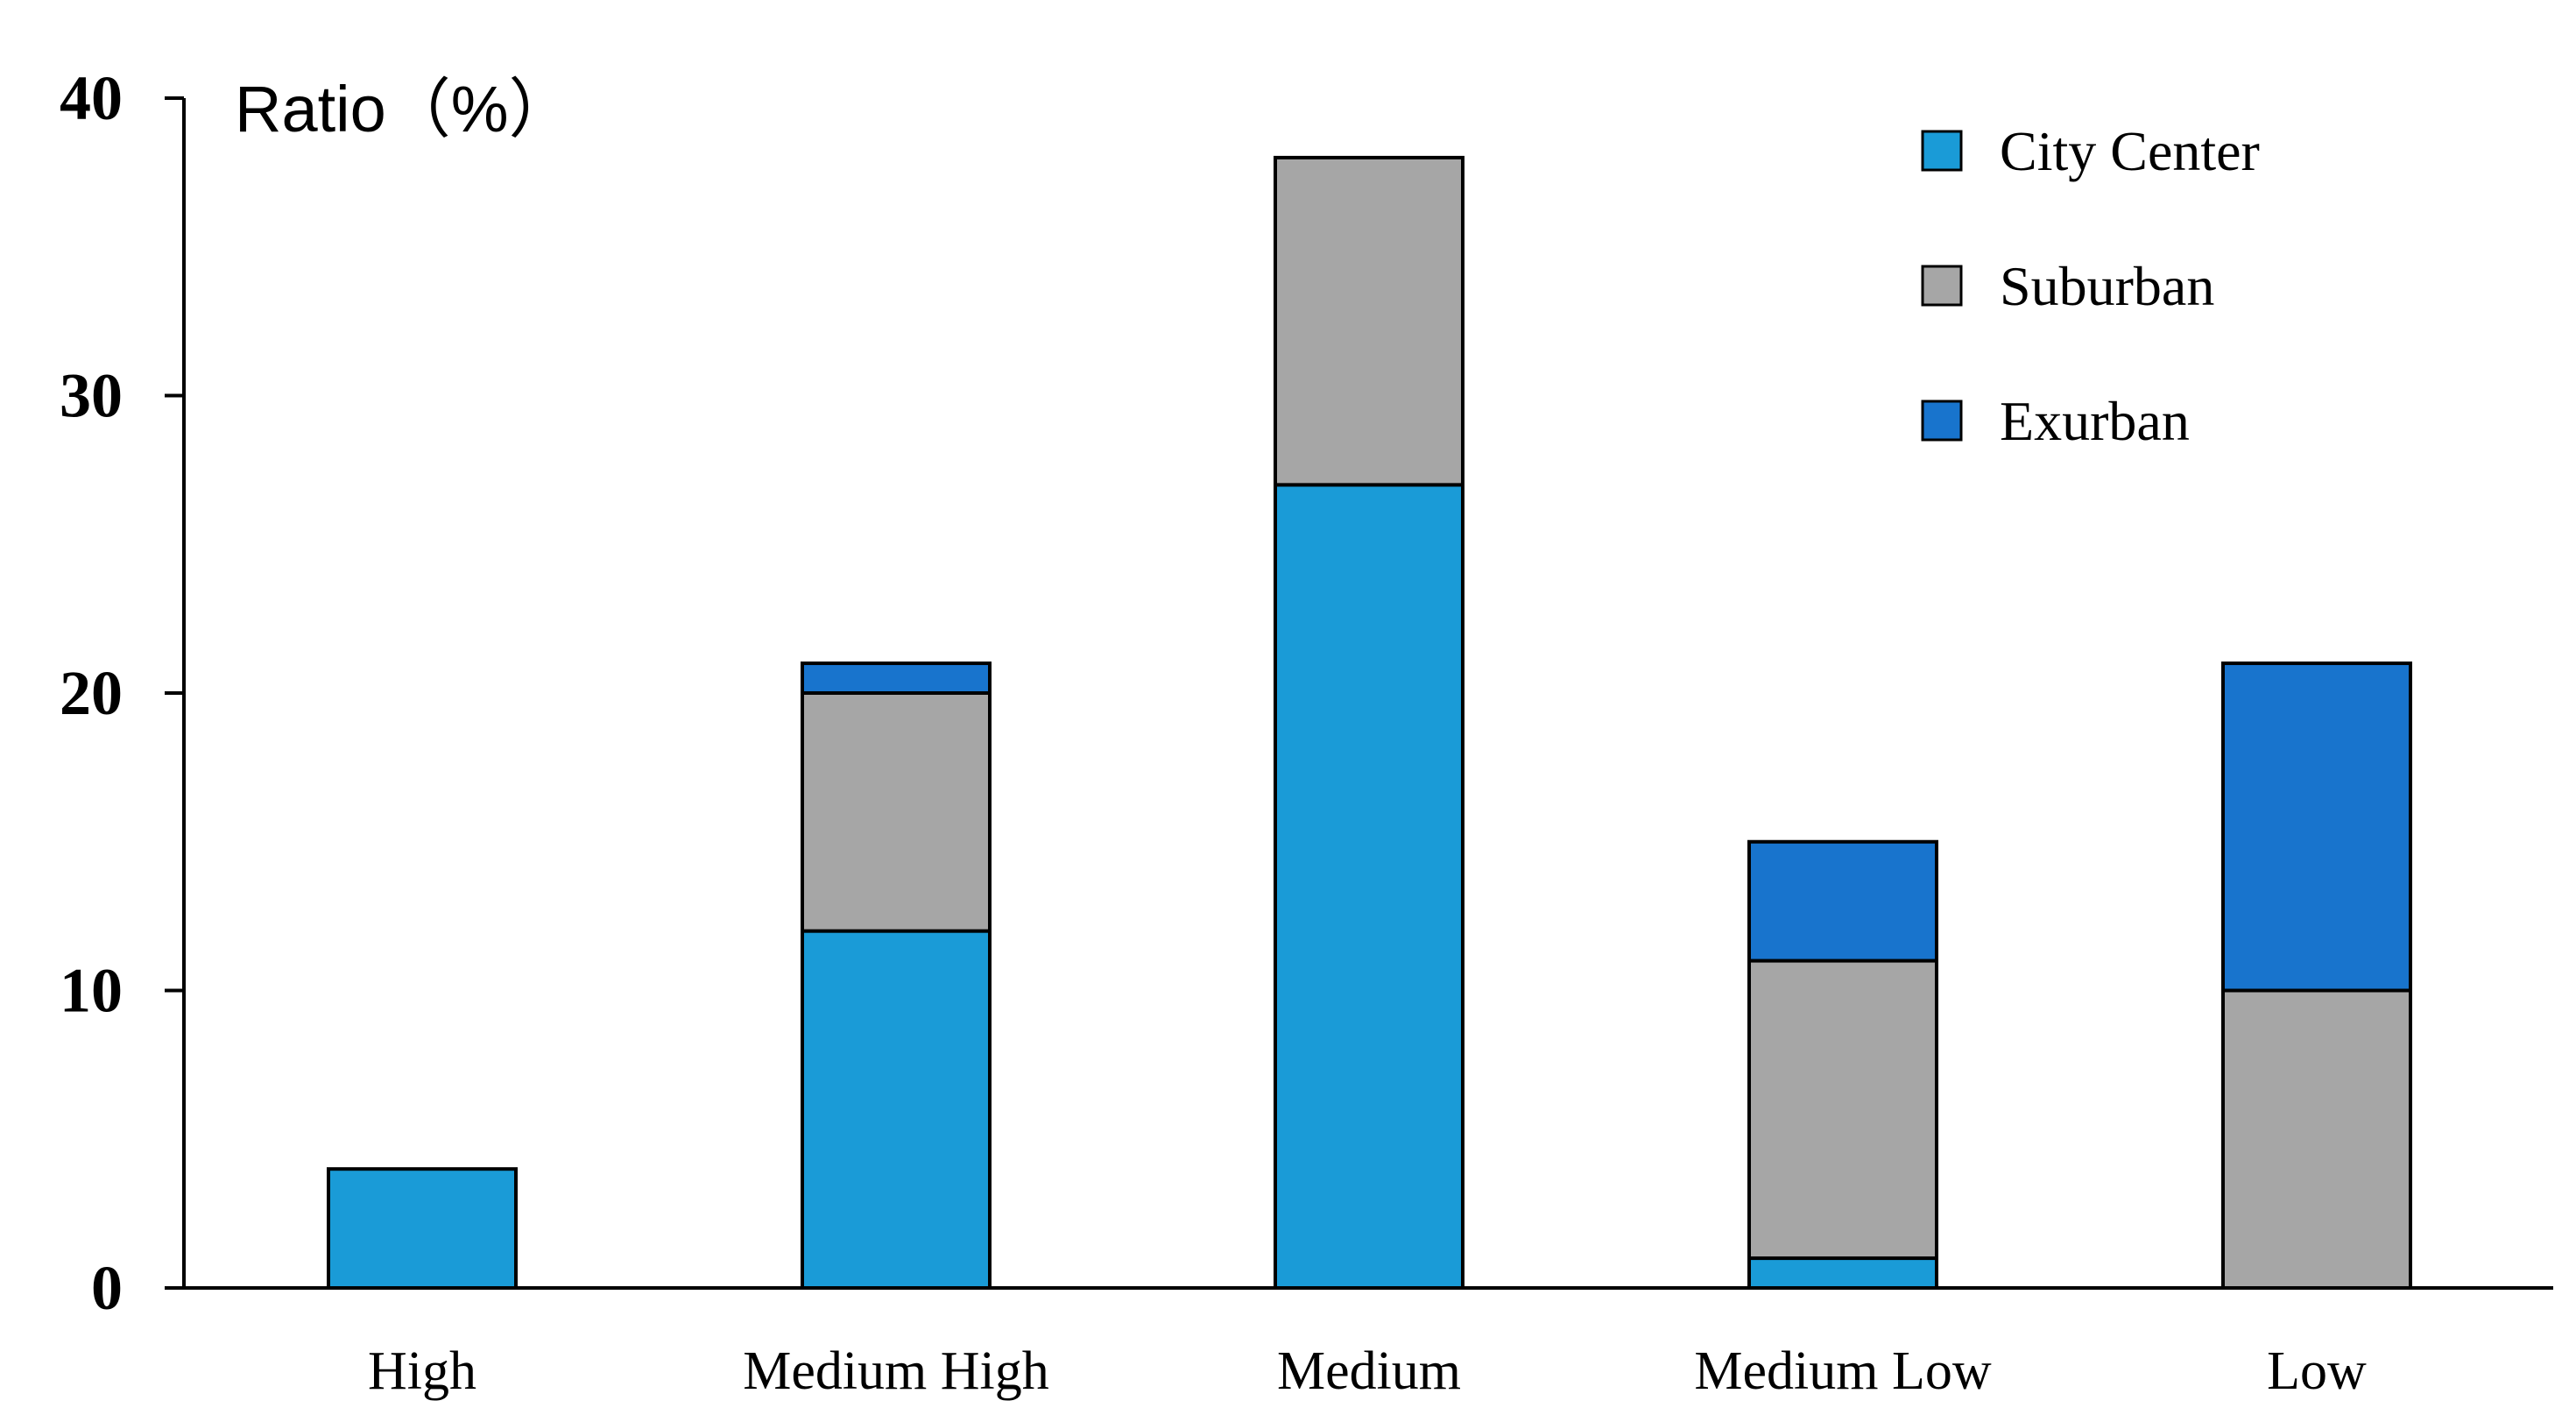  What do you see at coordinates (2316, 827) in the screenshot?
I see `bar-low-exurban` at bounding box center [2316, 827].